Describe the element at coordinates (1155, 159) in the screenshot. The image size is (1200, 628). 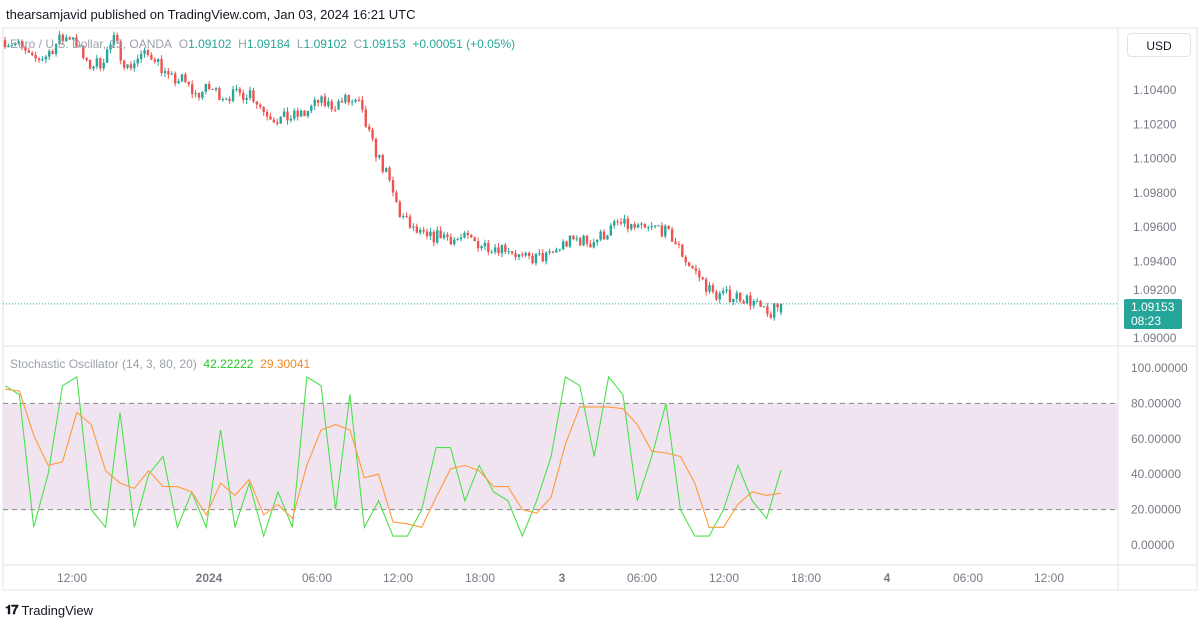
I see `price-tick: 1.10000` at that location.